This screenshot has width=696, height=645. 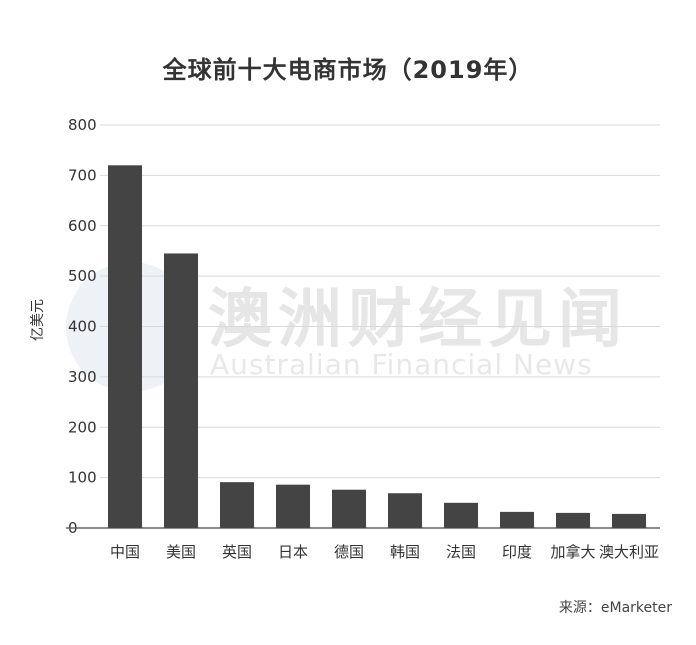 What do you see at coordinates (629, 552) in the screenshot?
I see `x-tick-label: 澳大利亚` at bounding box center [629, 552].